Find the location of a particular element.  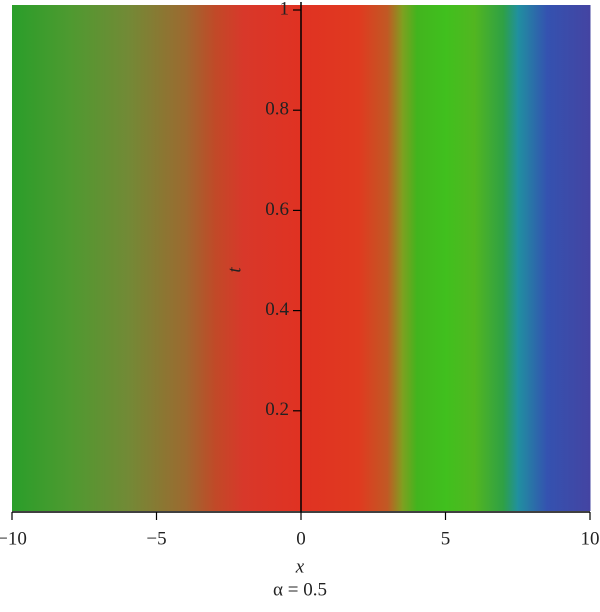

caption: α = 0.5 is located at coordinates (300, 589).